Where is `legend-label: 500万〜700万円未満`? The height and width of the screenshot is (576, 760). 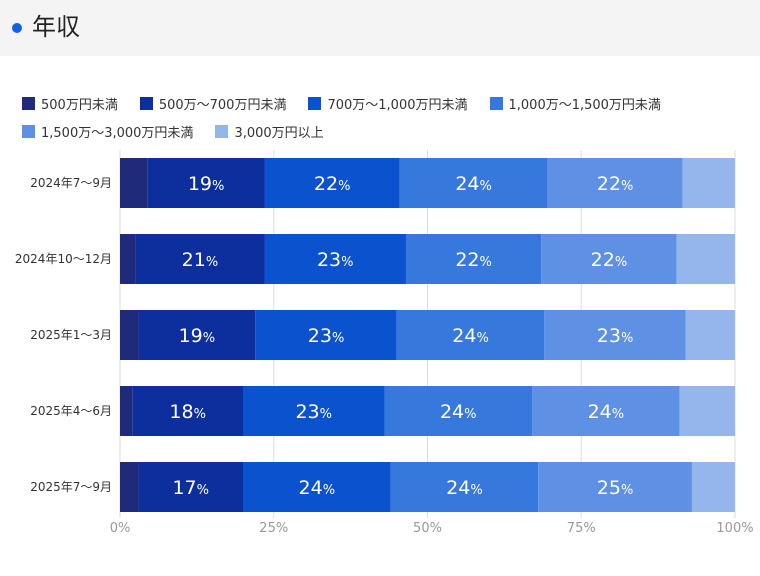 legend-label: 500万〜700万円未満 is located at coordinates (222, 105).